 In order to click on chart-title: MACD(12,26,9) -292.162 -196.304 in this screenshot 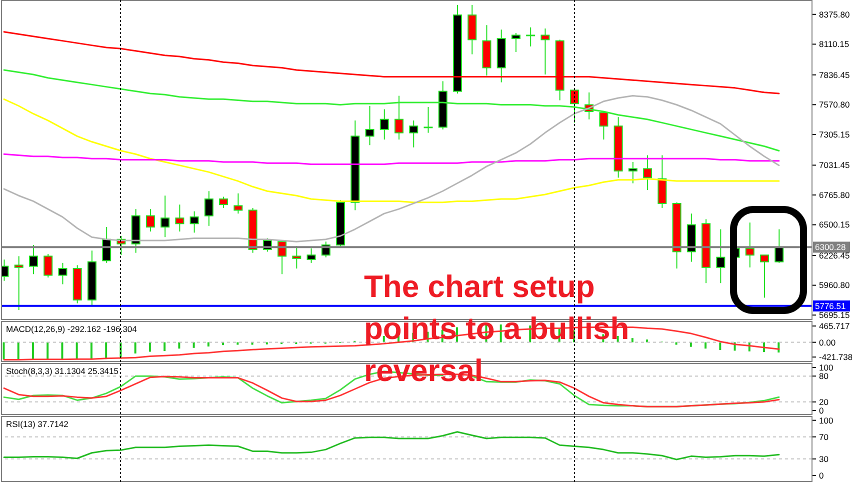, I will do `click(71, 329)`.